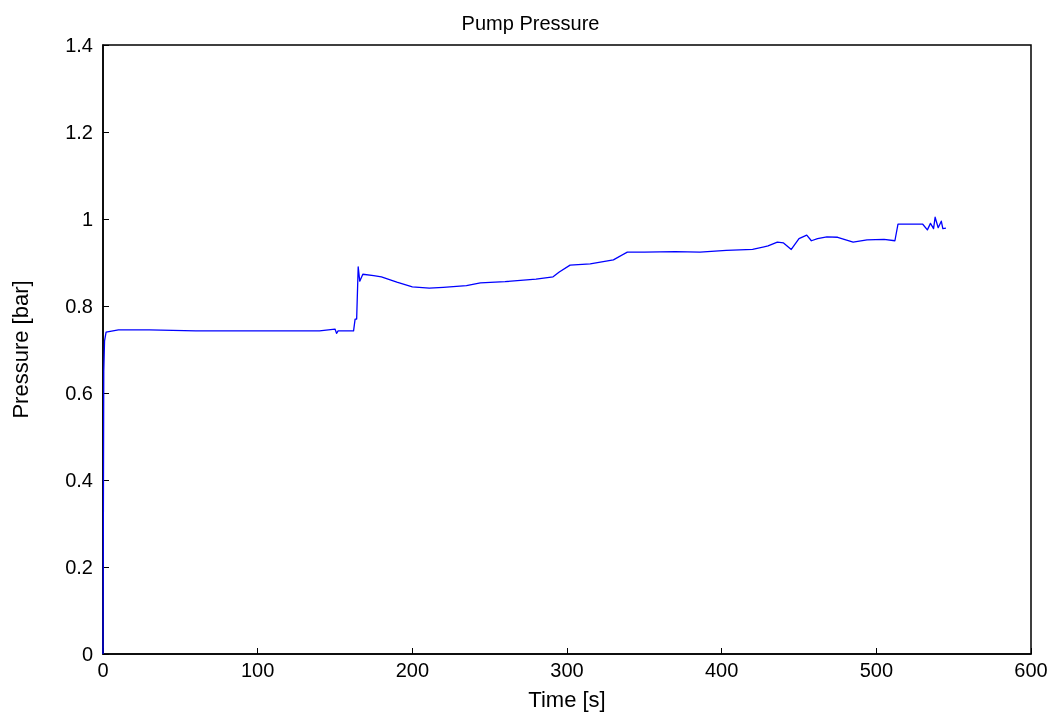  Describe the element at coordinates (87, 219) in the screenshot. I see `y-tick-label: 1` at that location.